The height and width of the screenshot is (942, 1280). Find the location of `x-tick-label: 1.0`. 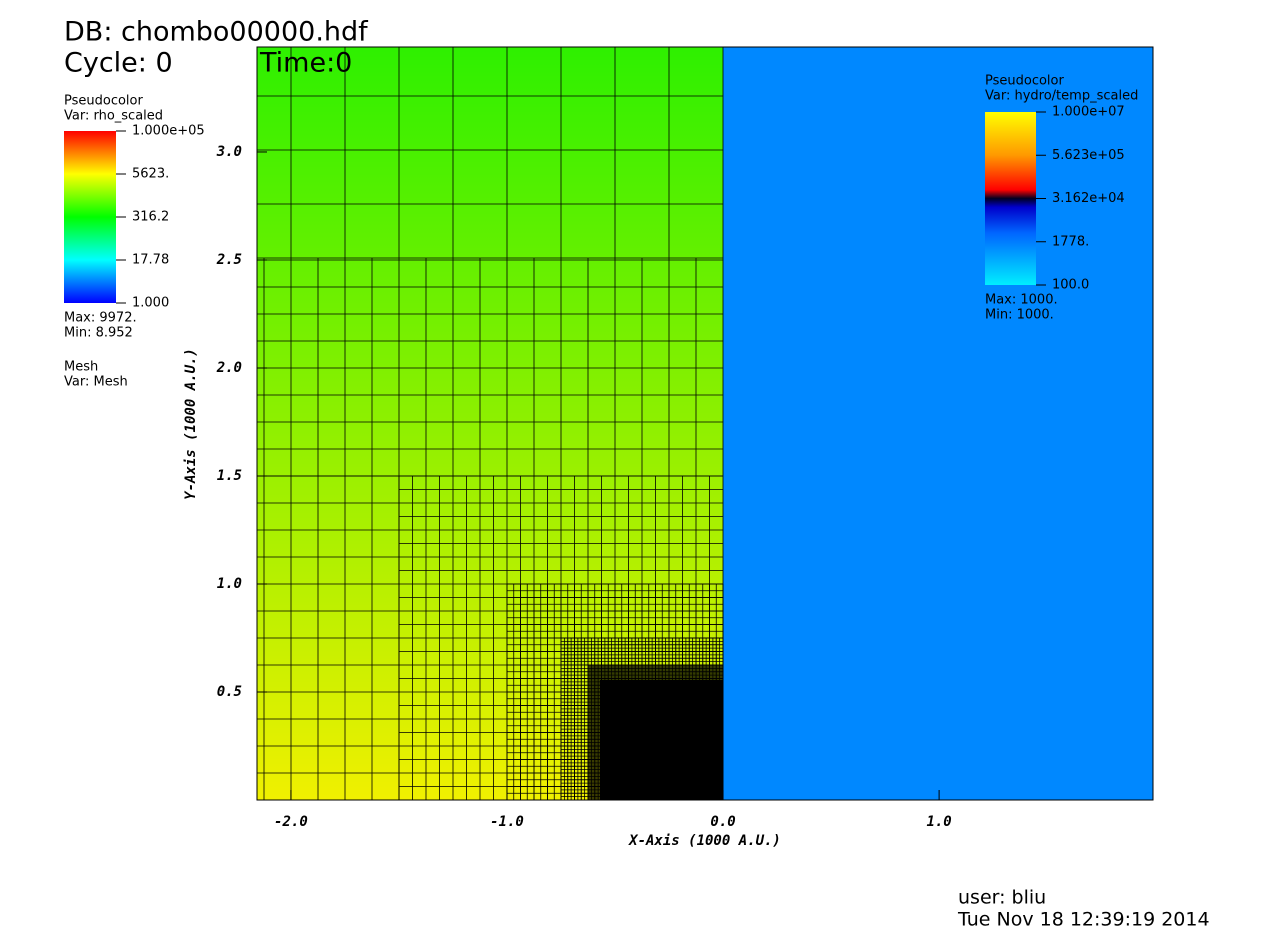

x-tick-label: 1.0 is located at coordinates (938, 822).